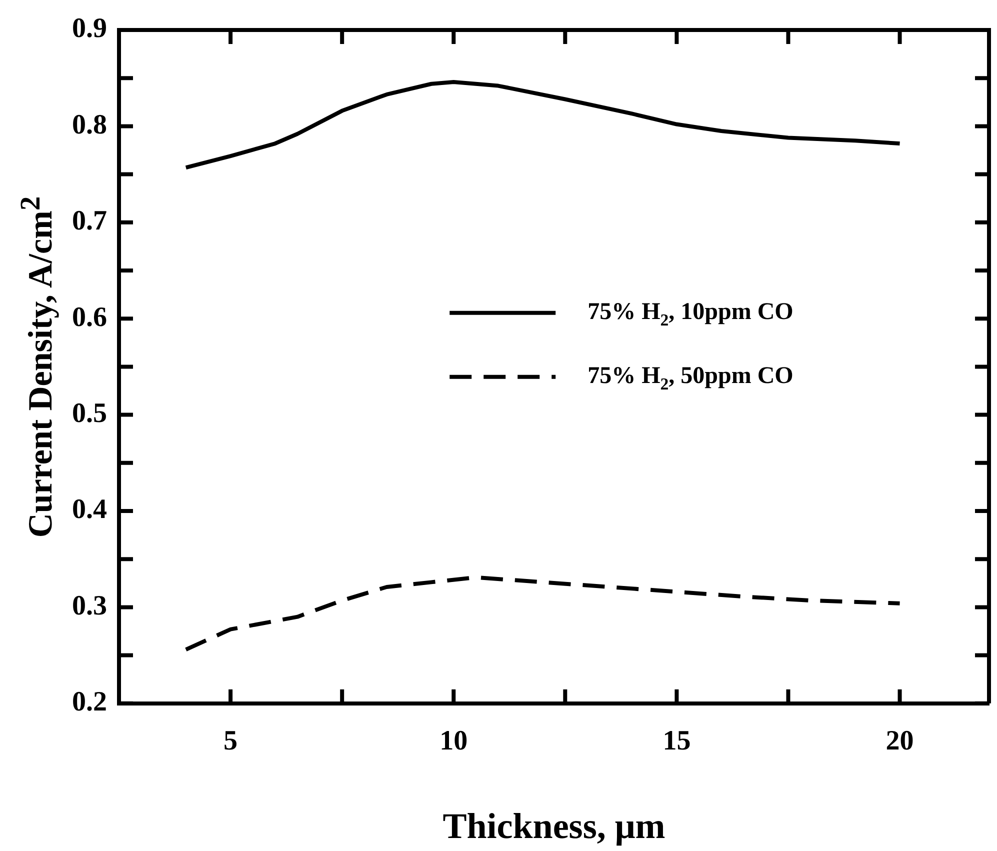 This screenshot has height=851, width=997. What do you see at coordinates (900, 740) in the screenshot?
I see `x-tick-label: 20` at bounding box center [900, 740].